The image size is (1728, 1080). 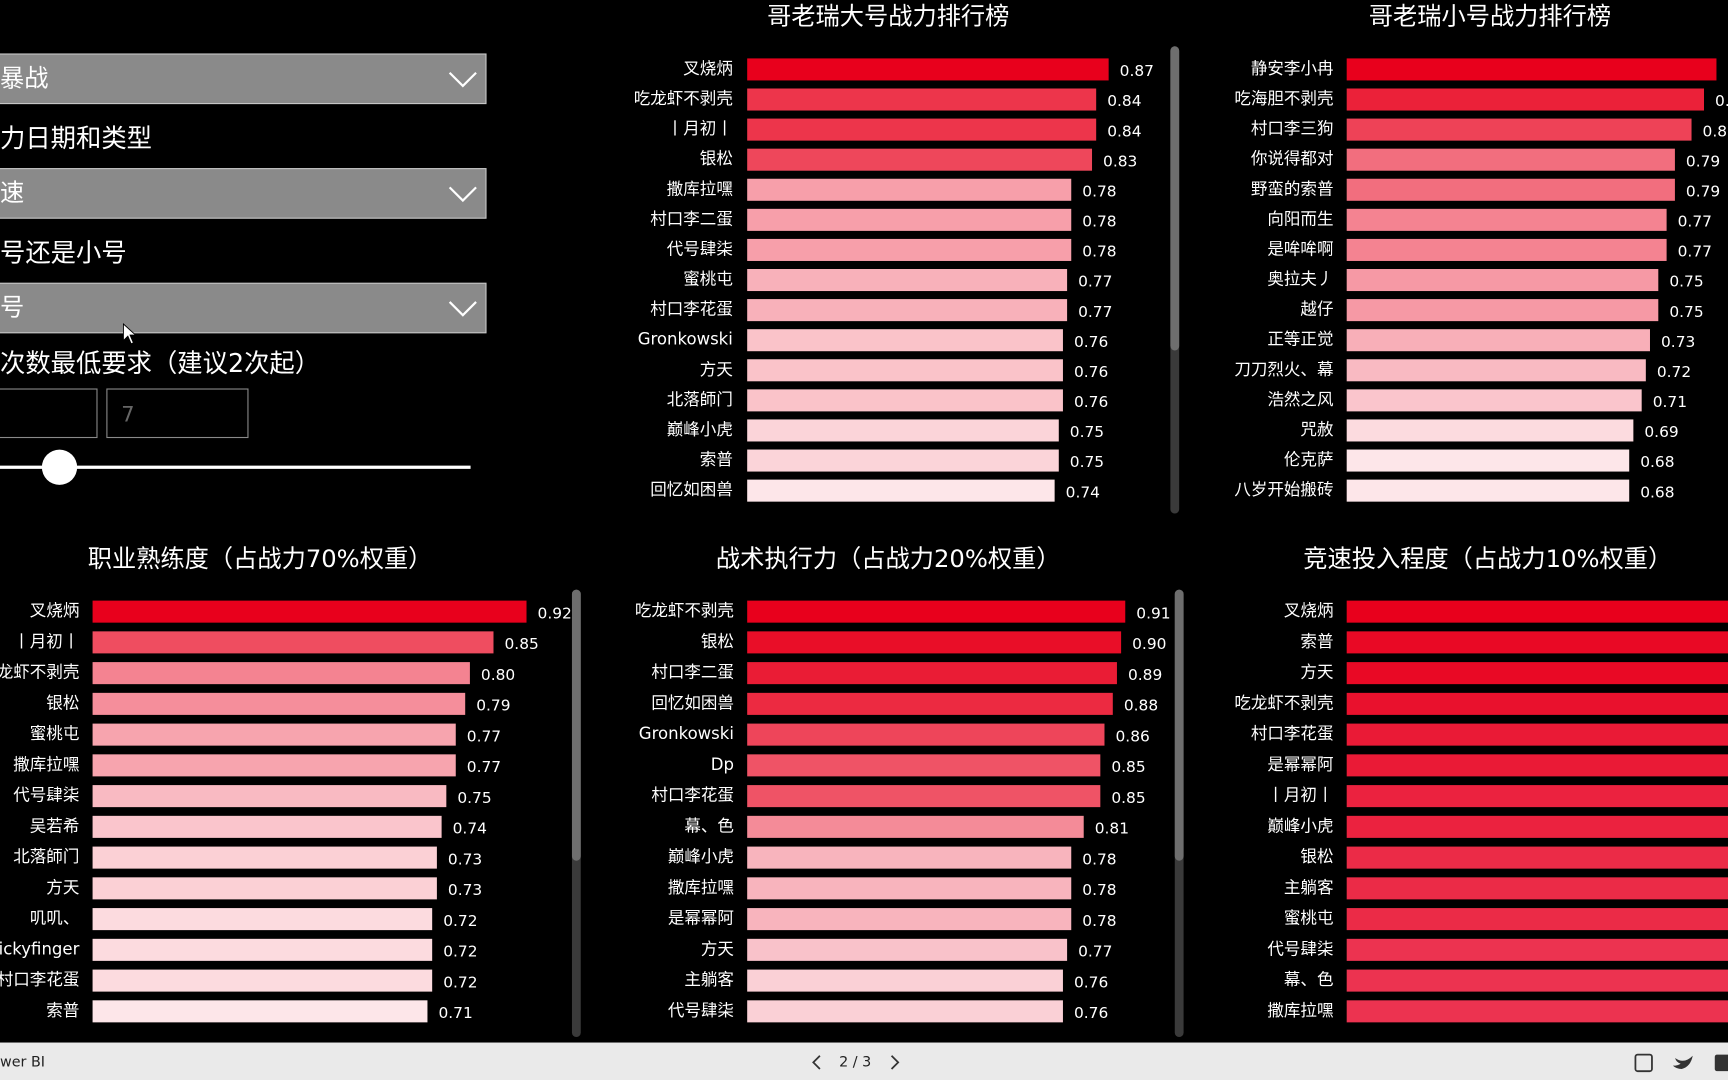 What do you see at coordinates (1283, 702) in the screenshot?
I see `category-label: 吃龙虾不剥壳` at bounding box center [1283, 702].